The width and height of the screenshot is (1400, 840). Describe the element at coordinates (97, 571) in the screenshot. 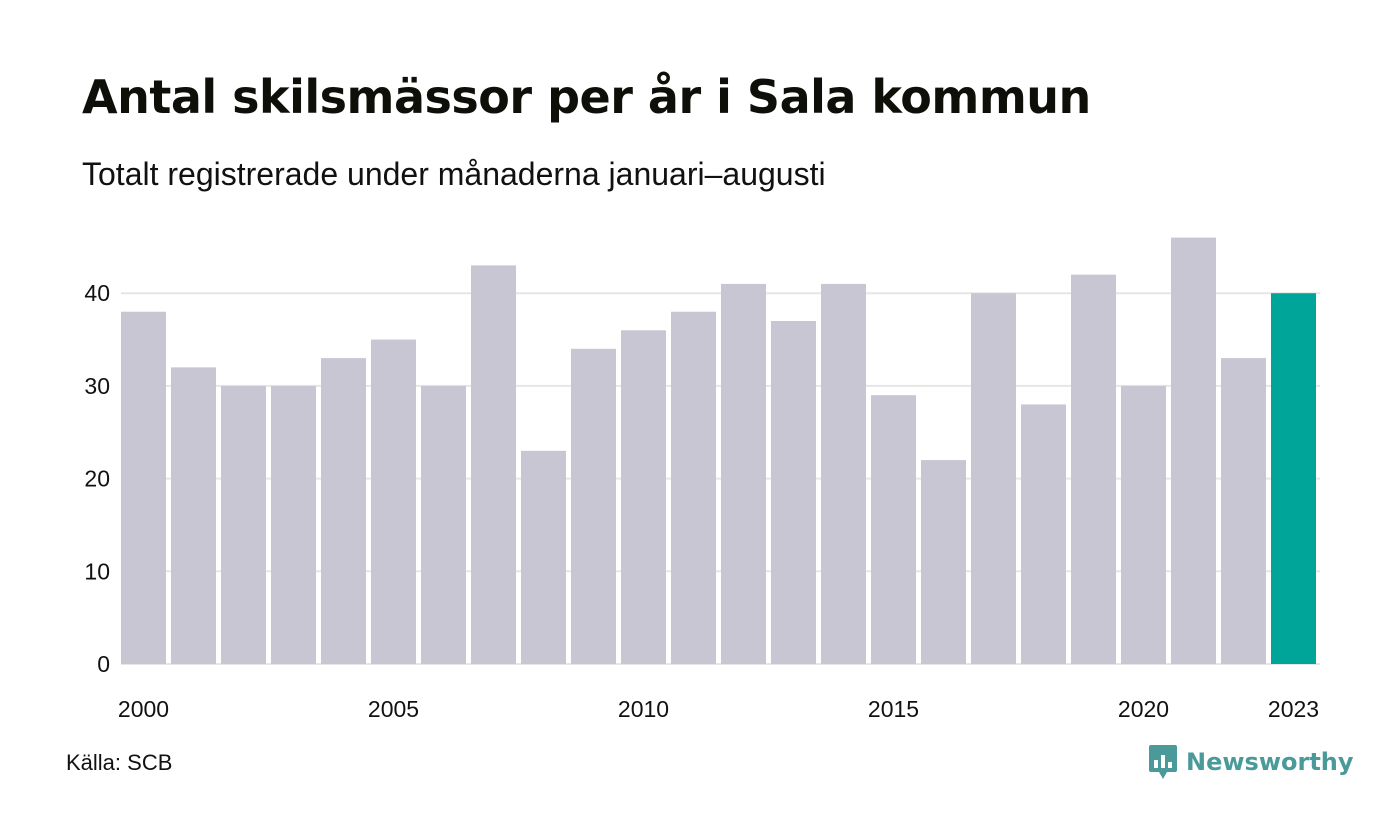

I see `y-tick-label: 10` at that location.